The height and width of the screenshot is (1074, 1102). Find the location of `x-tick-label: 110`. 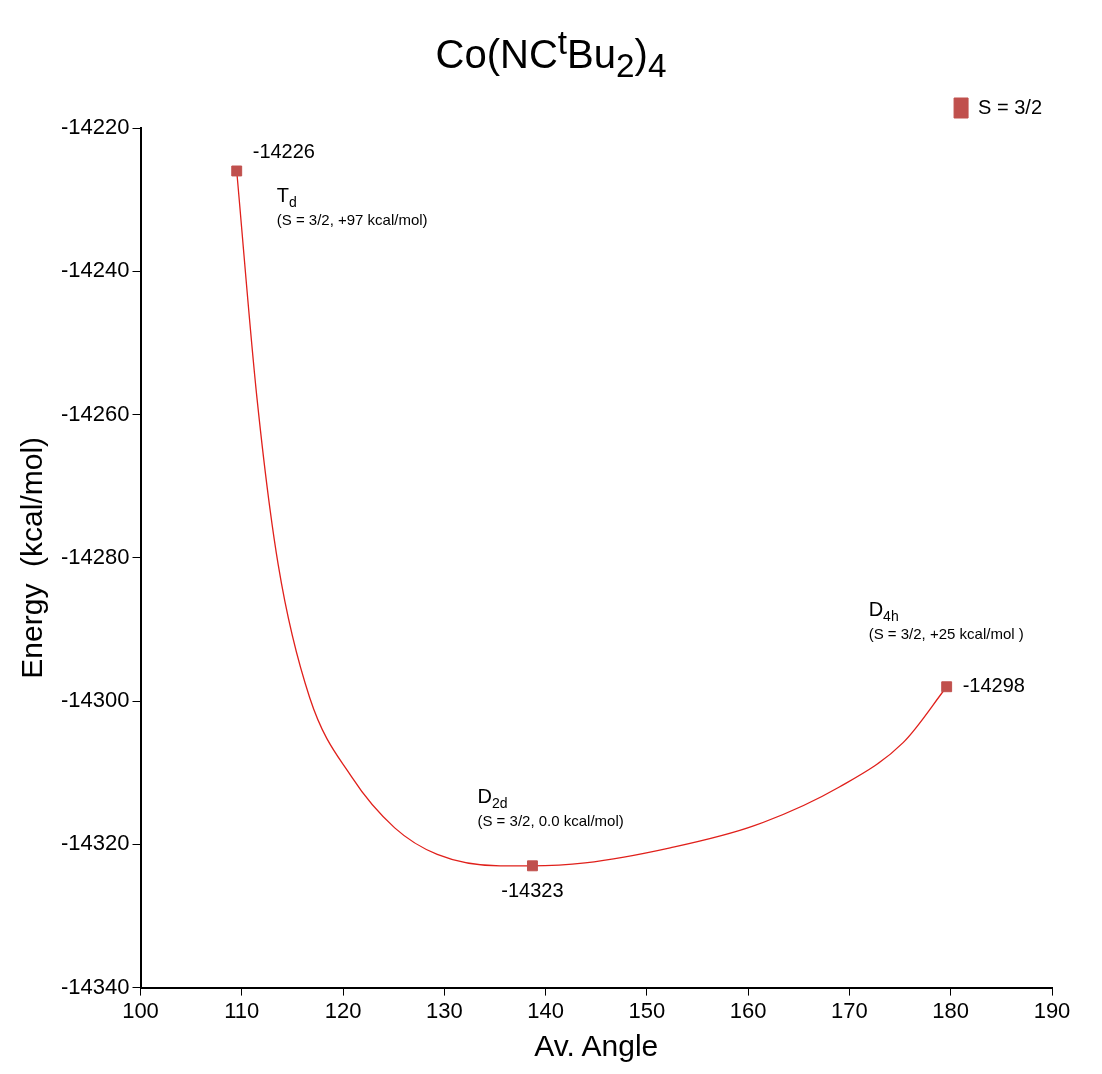

x-tick-label: 110 is located at coordinates (242, 1010).